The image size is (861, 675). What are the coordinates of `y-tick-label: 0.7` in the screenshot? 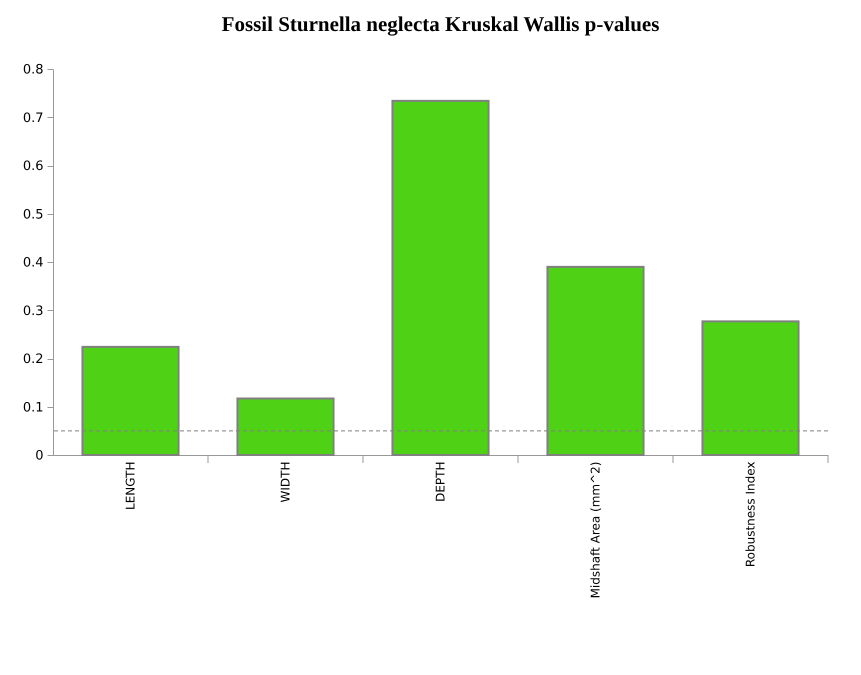 It's located at (33, 118).